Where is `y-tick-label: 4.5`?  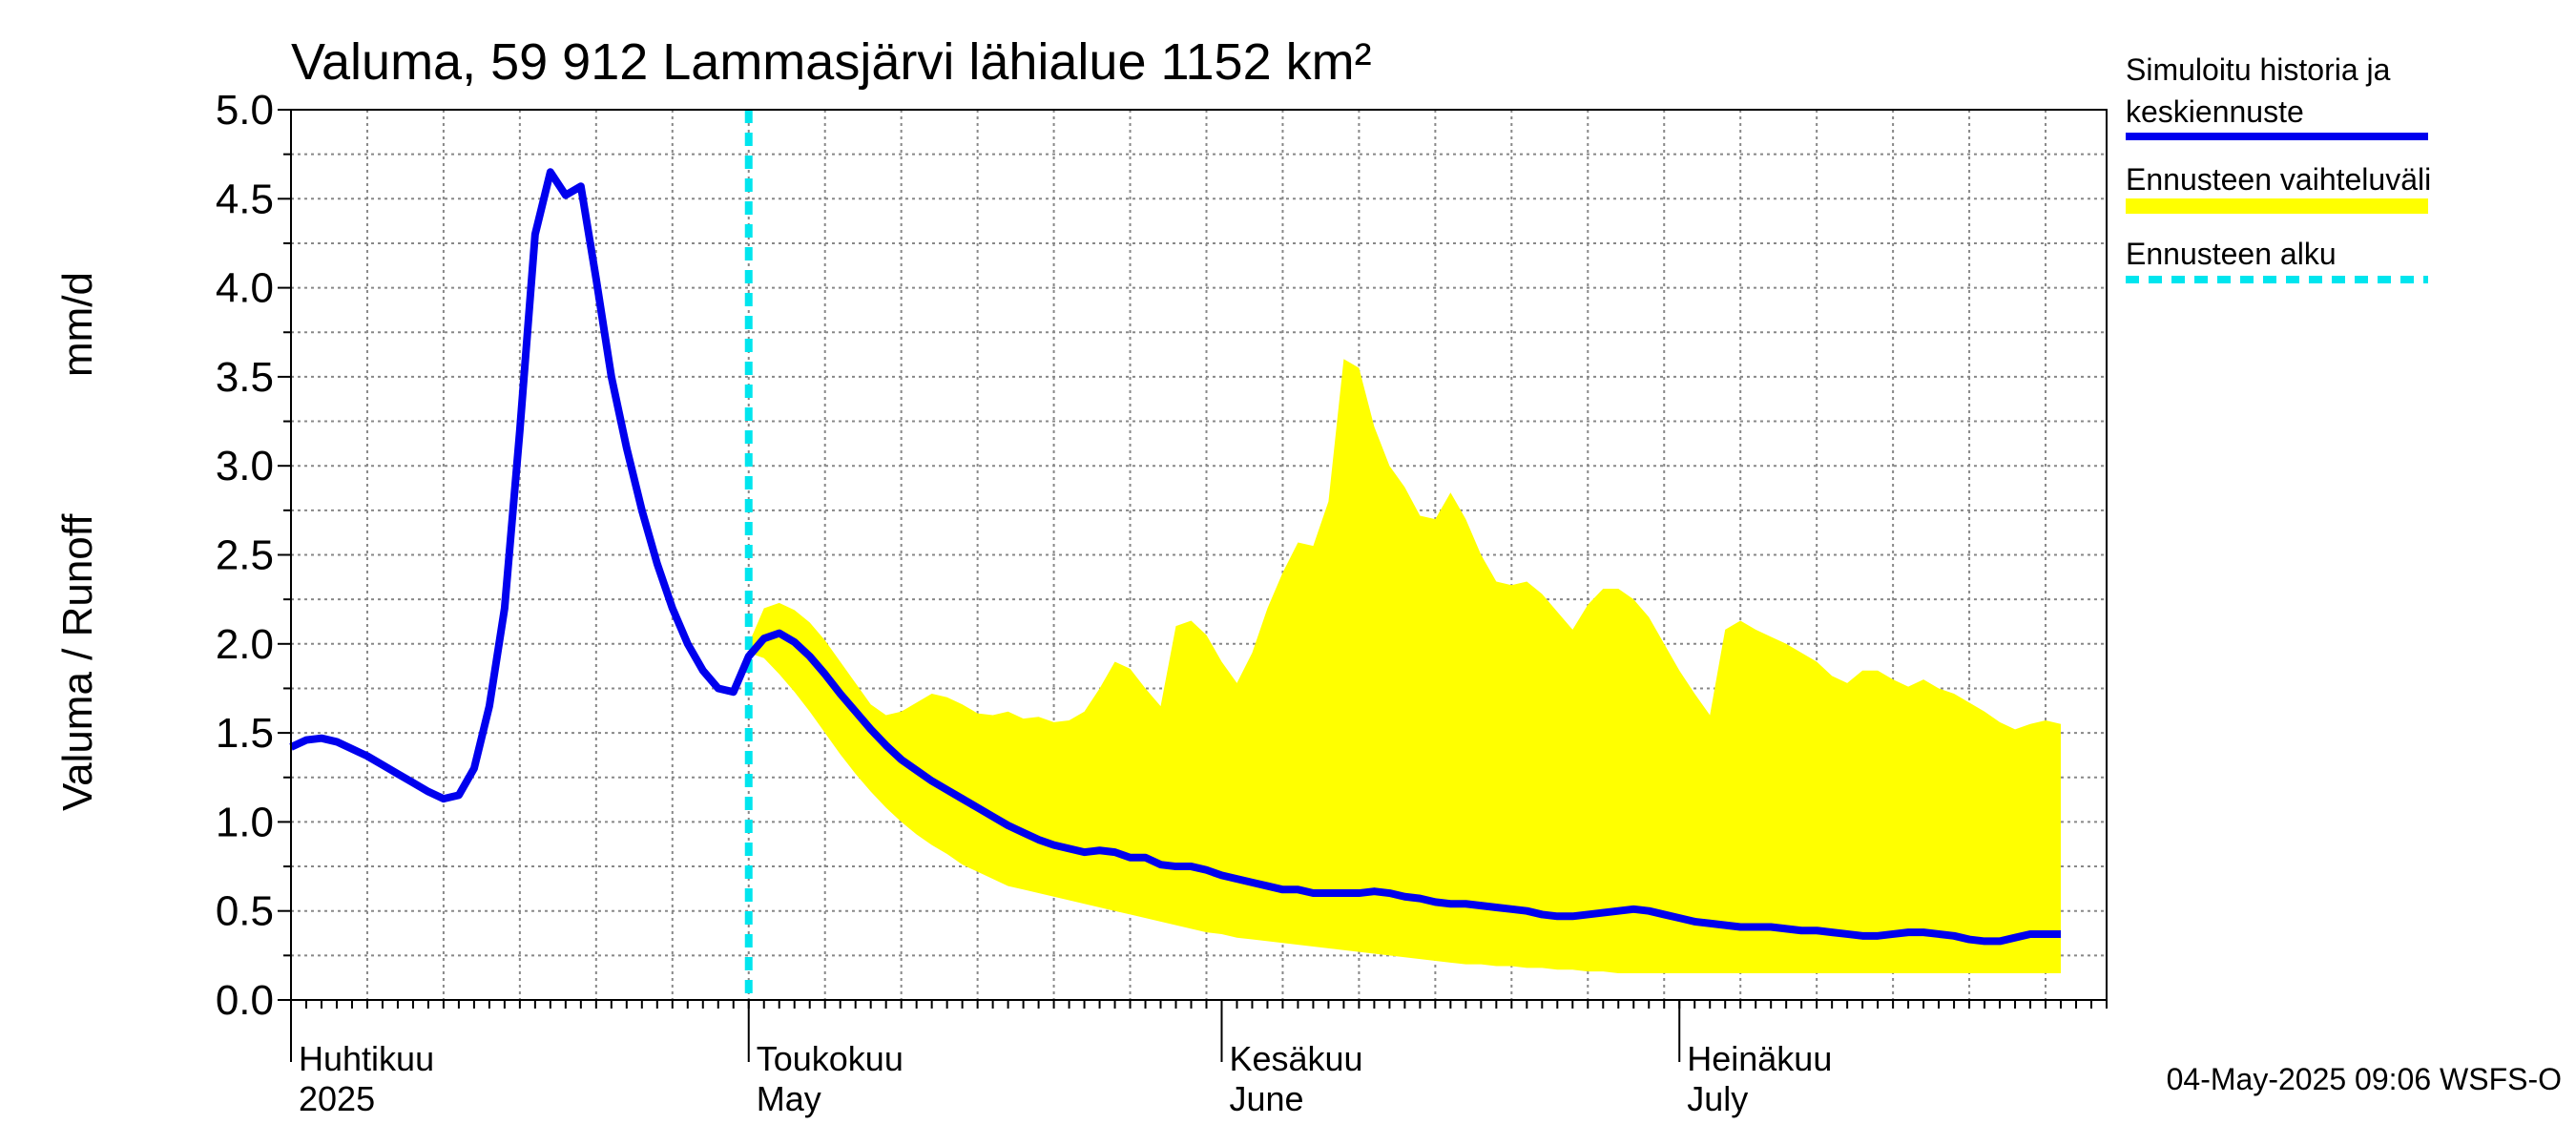 y-tick-label: 4.5 is located at coordinates (245, 199).